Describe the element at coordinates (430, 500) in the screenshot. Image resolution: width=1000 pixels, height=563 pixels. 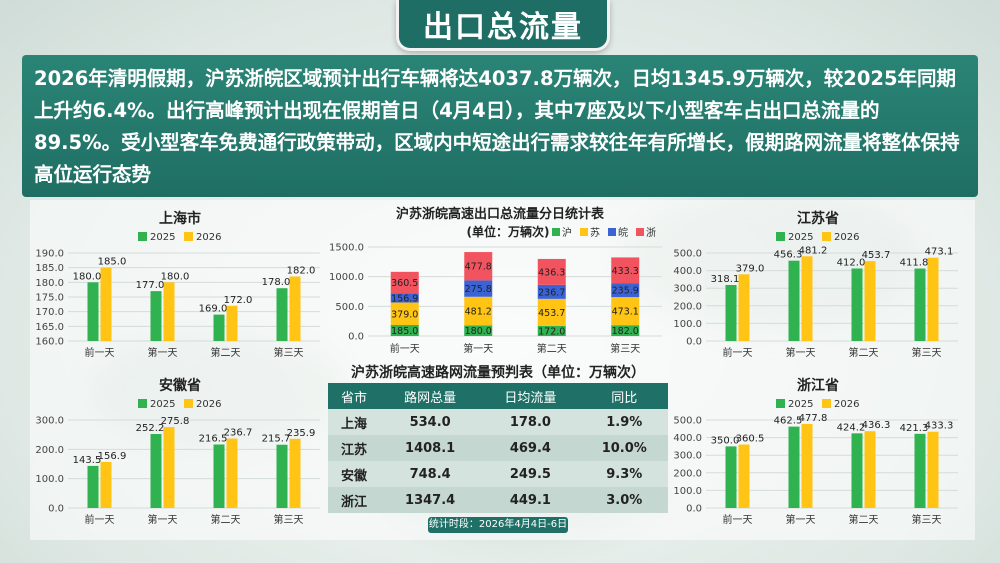
I see `table-cell: 1347.4` at that location.